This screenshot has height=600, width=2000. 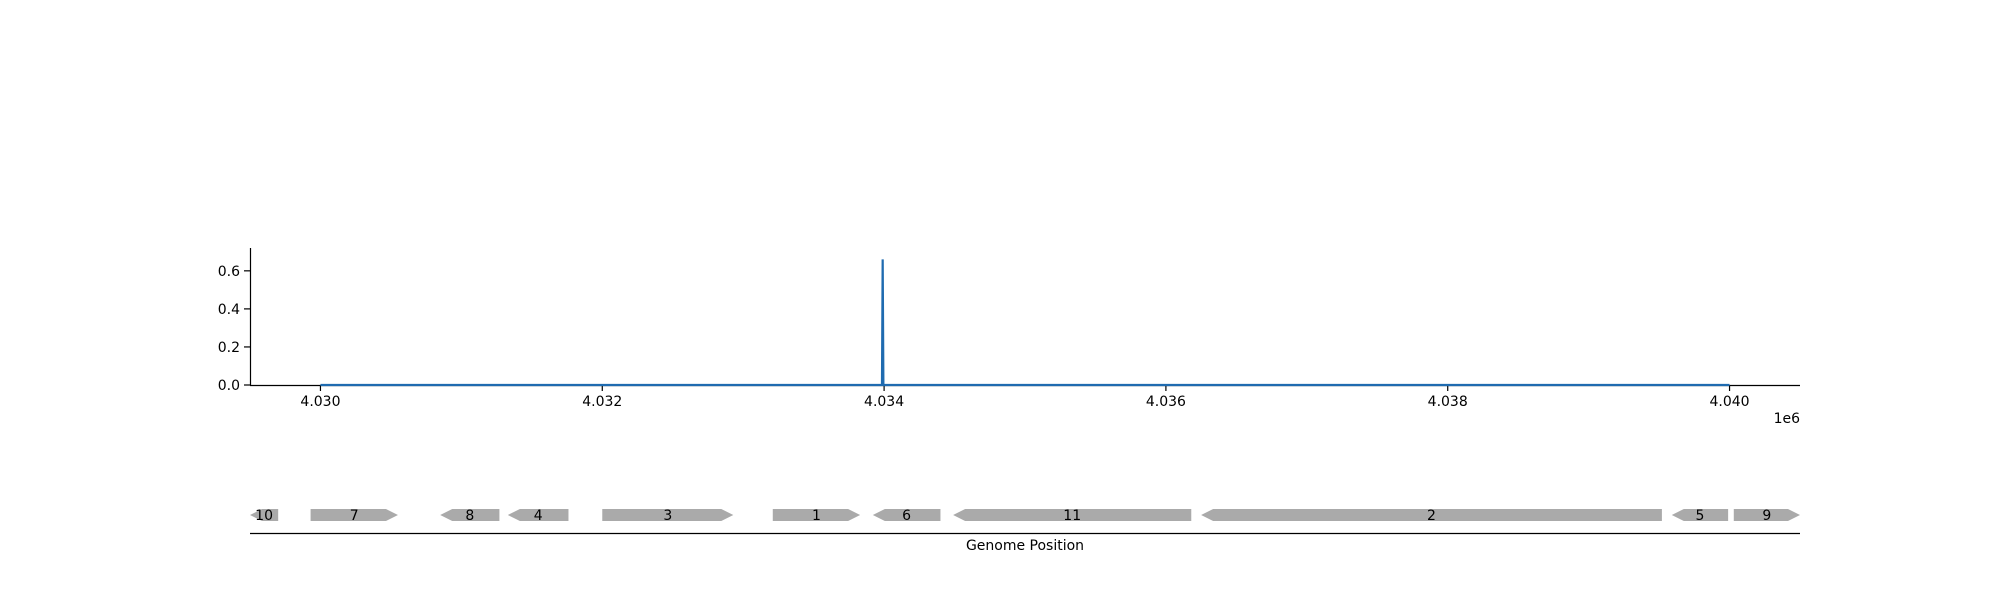 What do you see at coordinates (1025, 531) in the screenshot?
I see `gene-track: 10 7 8 4 3 1 6 11 2 5 9 Genome Position` at bounding box center [1025, 531].